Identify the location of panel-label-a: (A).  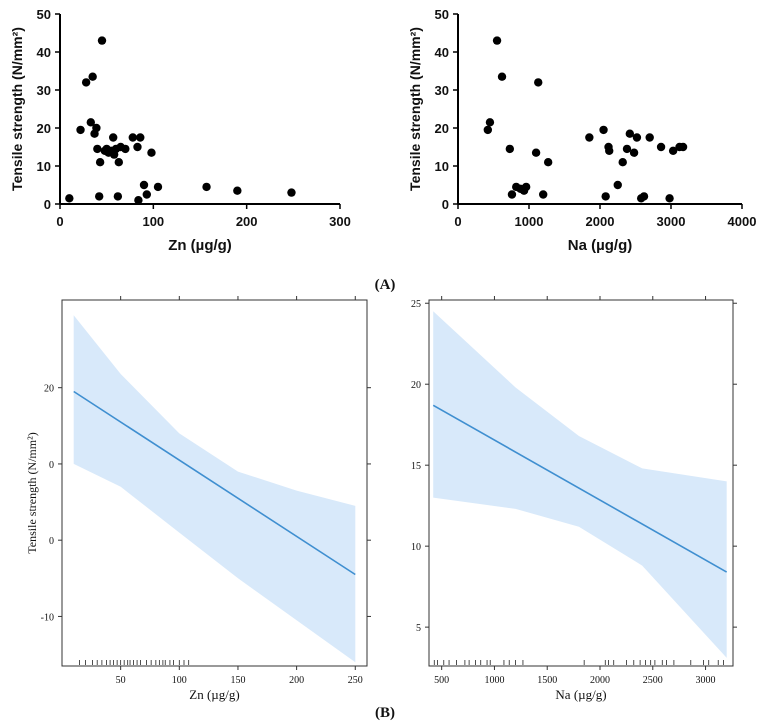
(385, 285).